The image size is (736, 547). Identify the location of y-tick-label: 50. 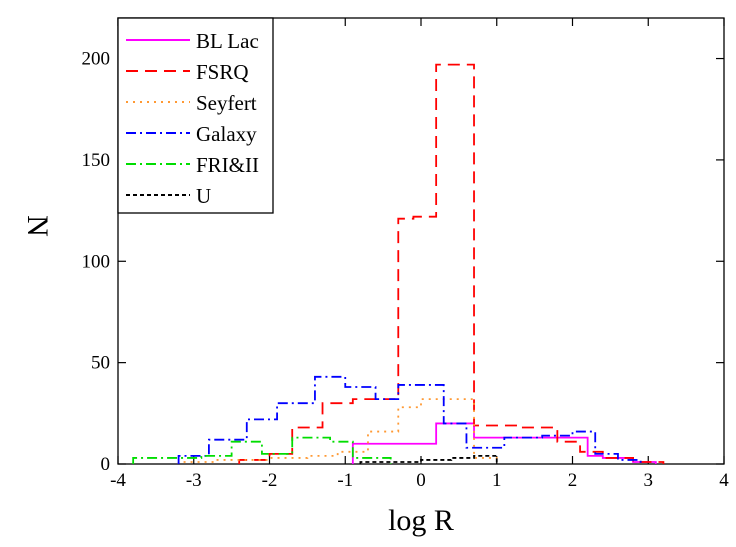
(100, 363).